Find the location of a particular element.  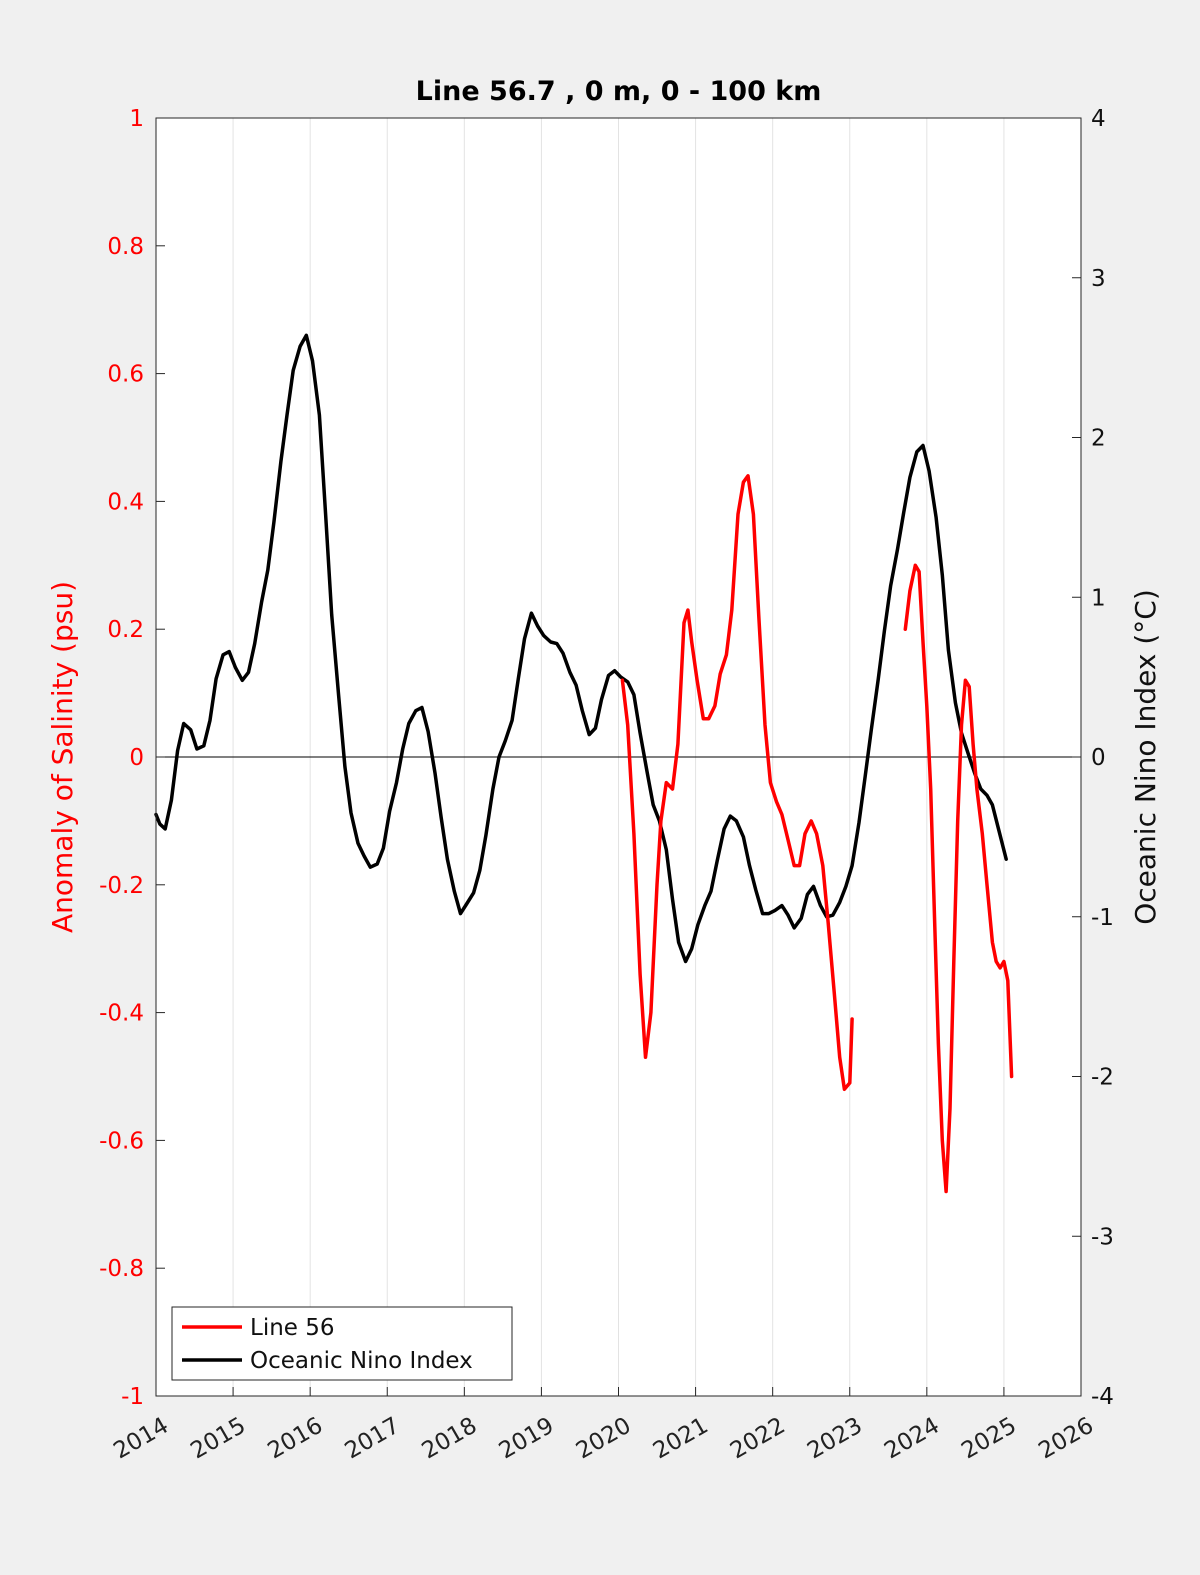

legend: Line 56 Oceanic Nino Index is located at coordinates (342, 1343).